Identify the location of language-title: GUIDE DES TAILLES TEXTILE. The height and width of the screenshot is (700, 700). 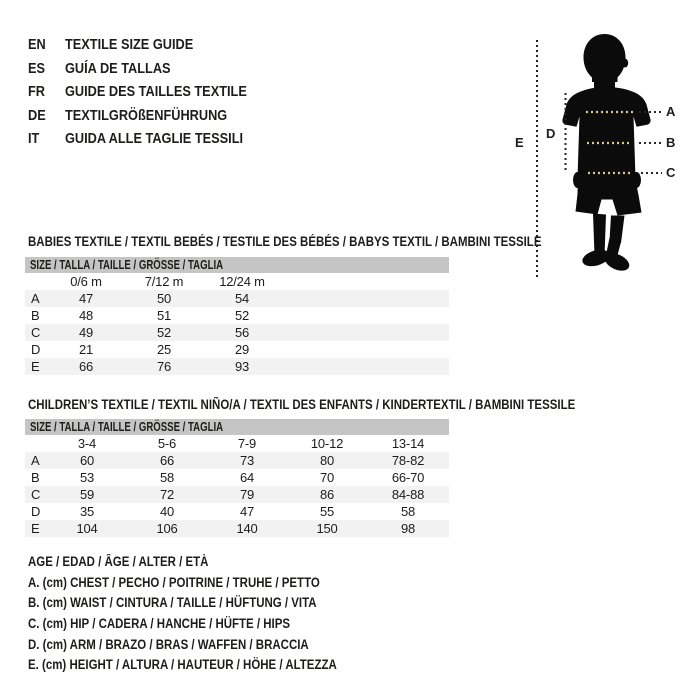
(156, 92).